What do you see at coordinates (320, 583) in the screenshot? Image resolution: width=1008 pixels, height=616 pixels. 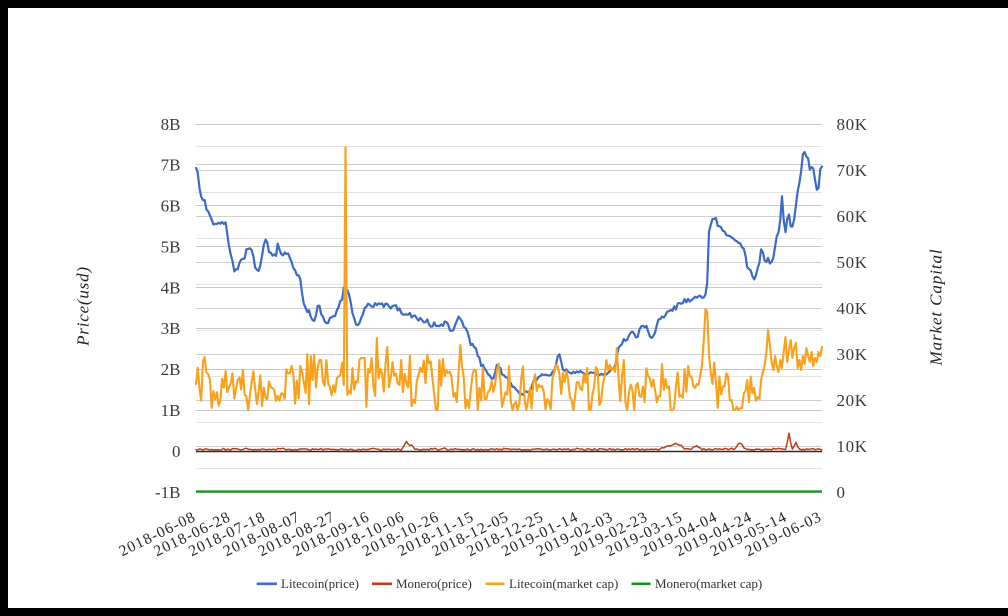 I see `svg-text: Litecoin(price)` at bounding box center [320, 583].